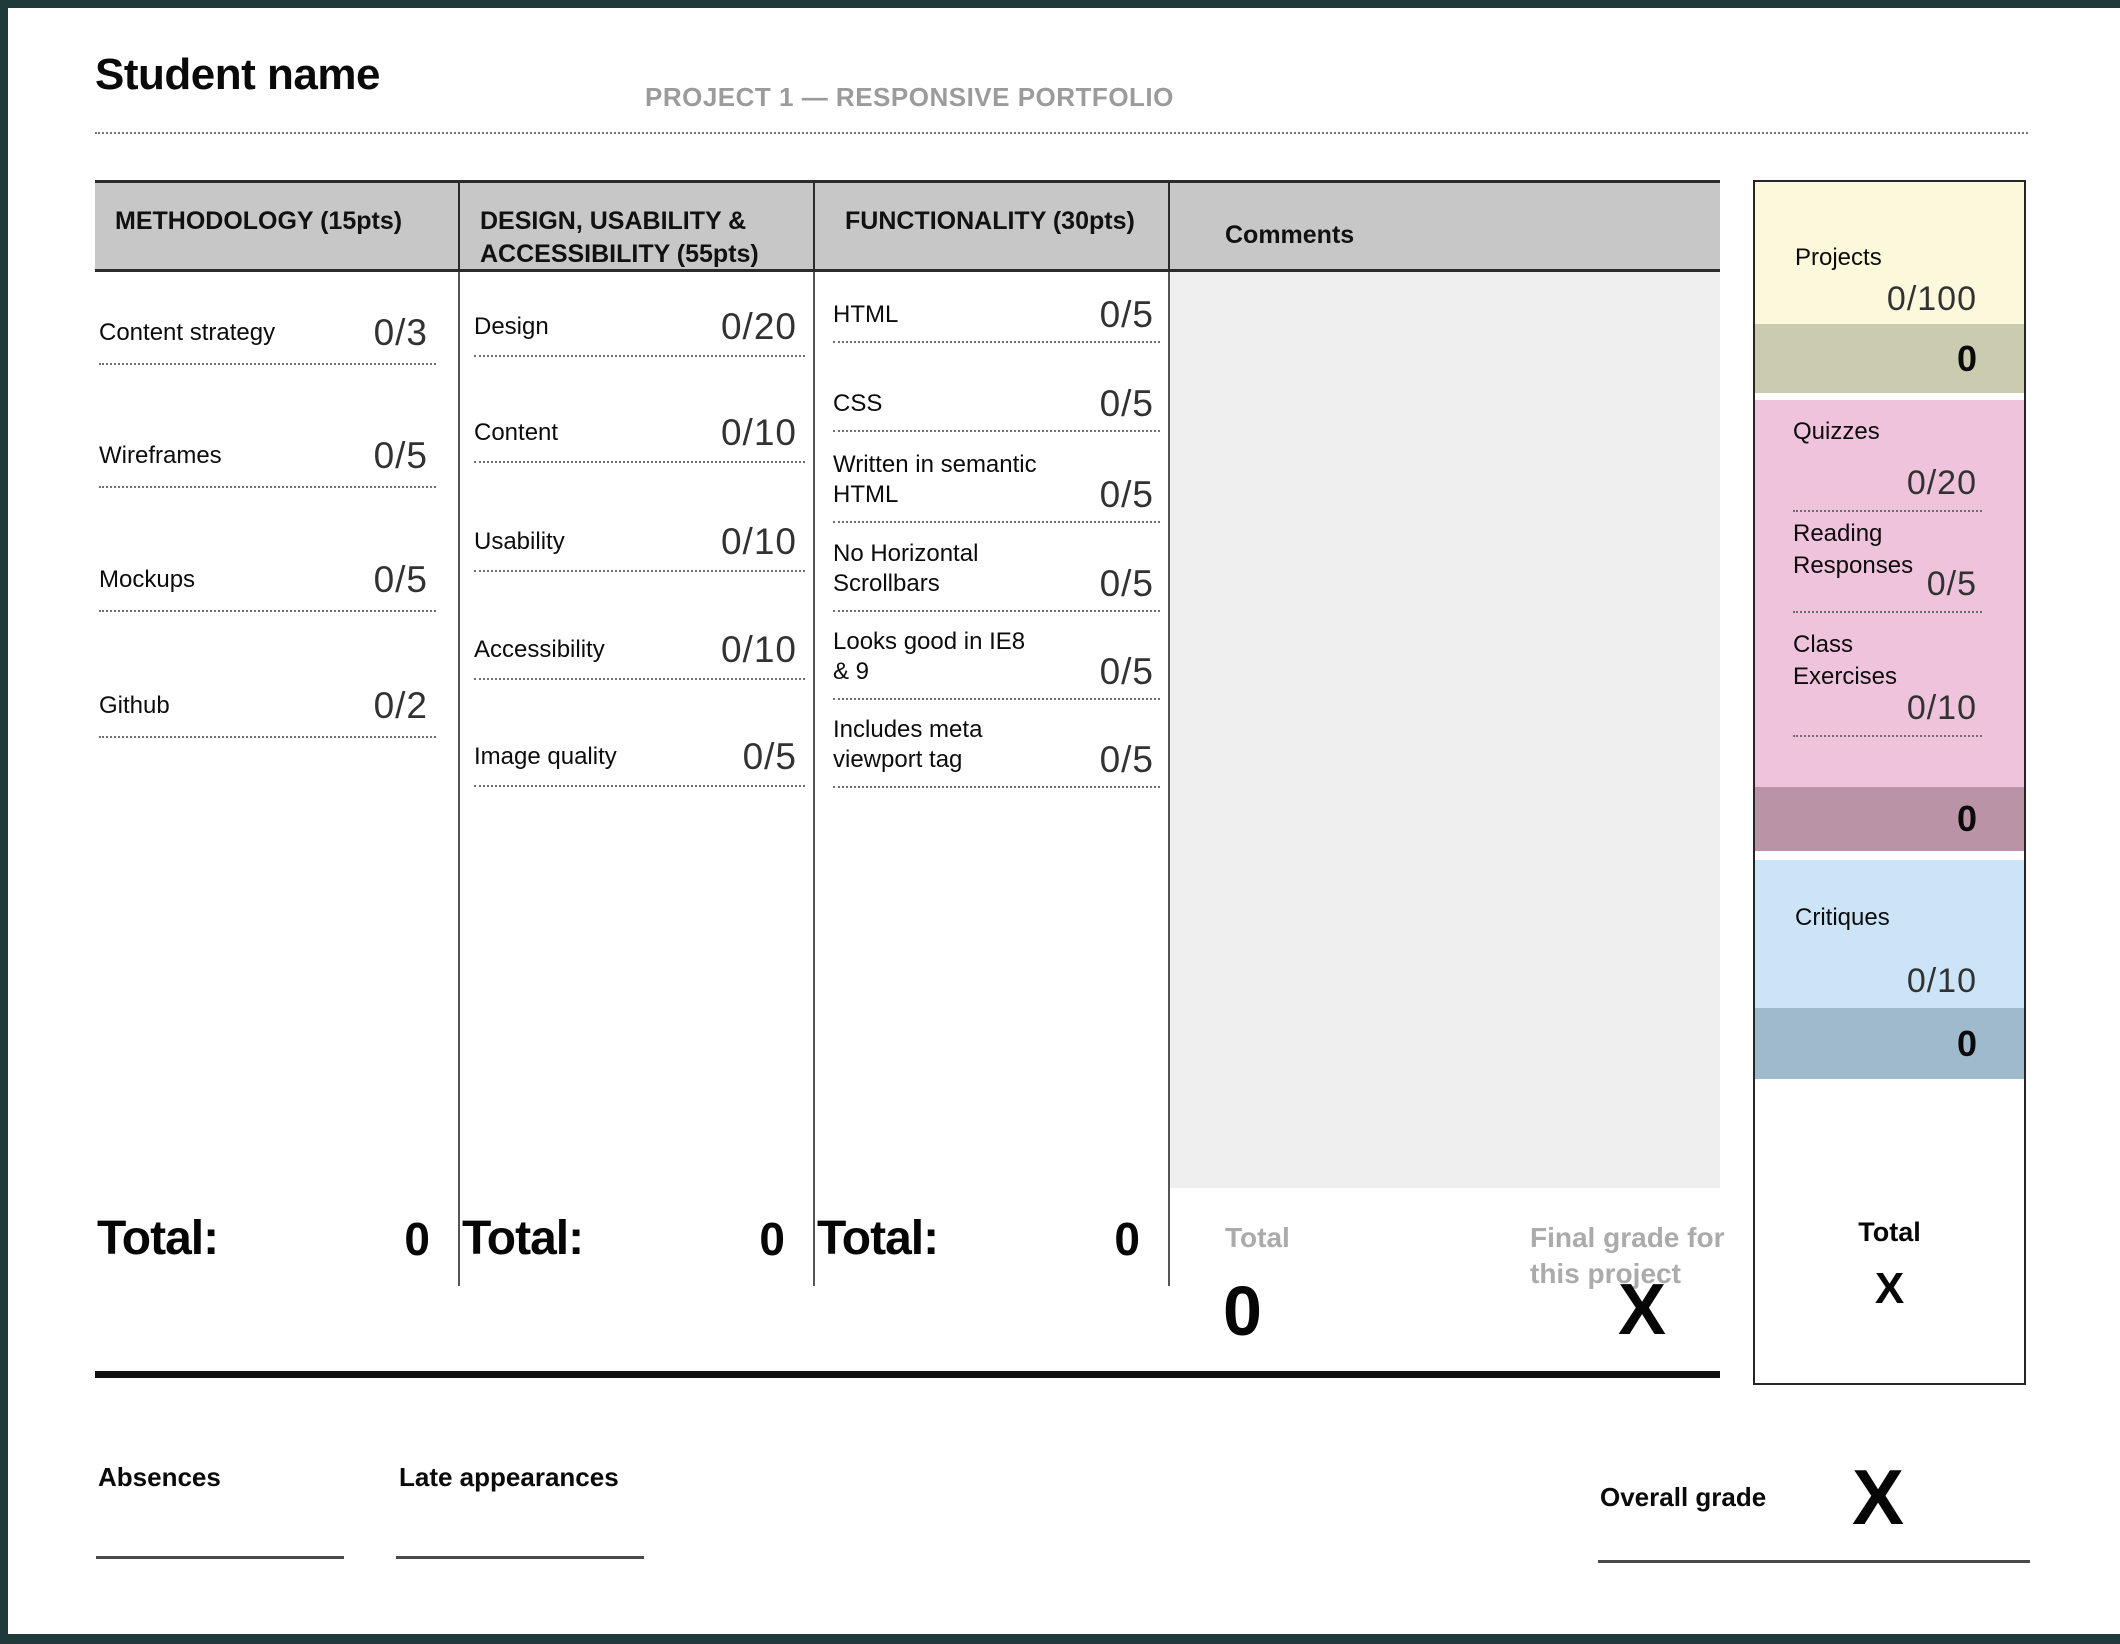 The image size is (2120, 1644). Describe the element at coordinates (519, 542) in the screenshot. I see `criterion-label: Usability` at that location.